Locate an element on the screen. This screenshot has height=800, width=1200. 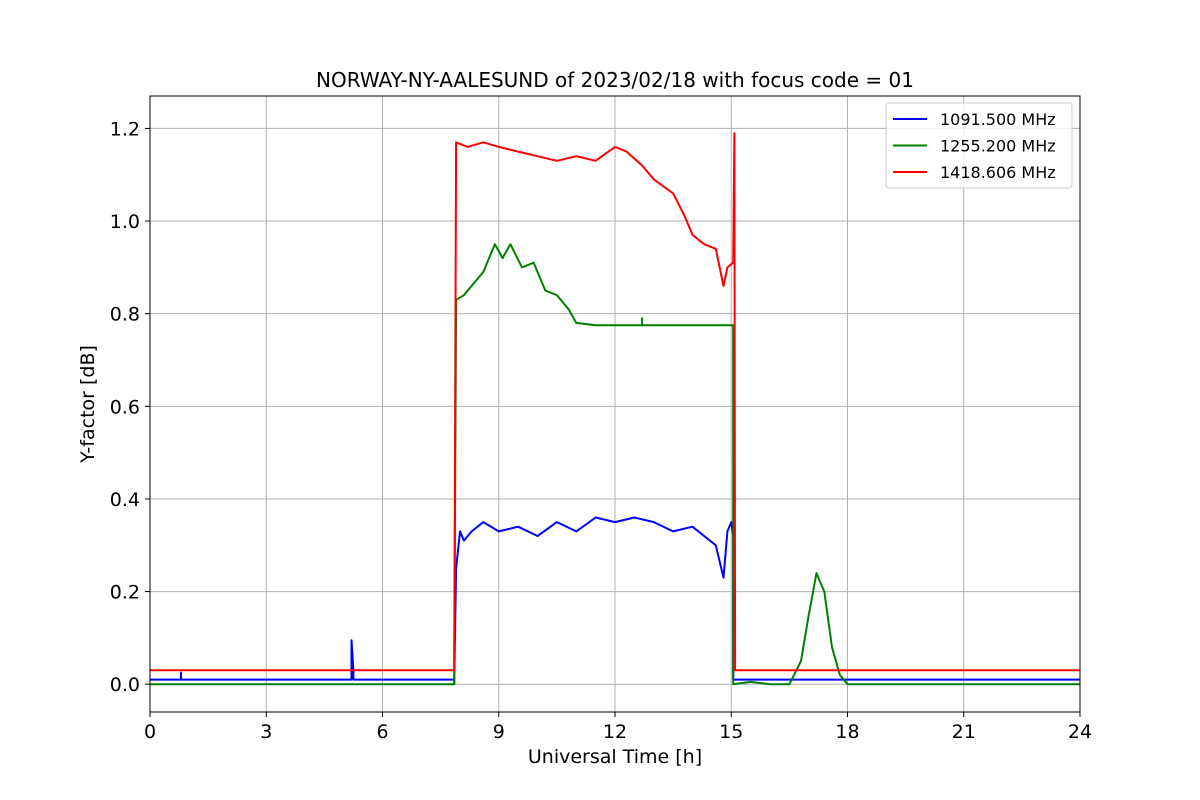
x-tick-label: 18 is located at coordinates (847, 732).